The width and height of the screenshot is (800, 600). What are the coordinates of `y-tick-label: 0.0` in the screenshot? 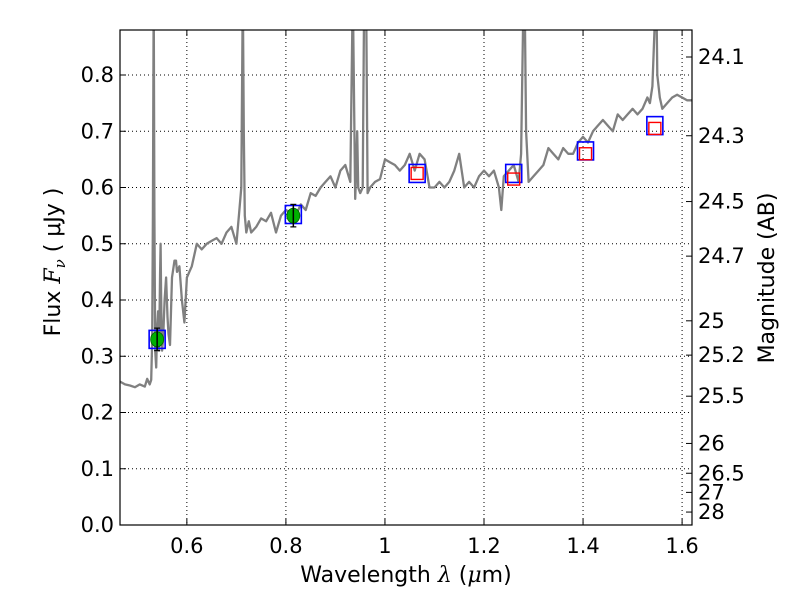 It's located at (97, 525).